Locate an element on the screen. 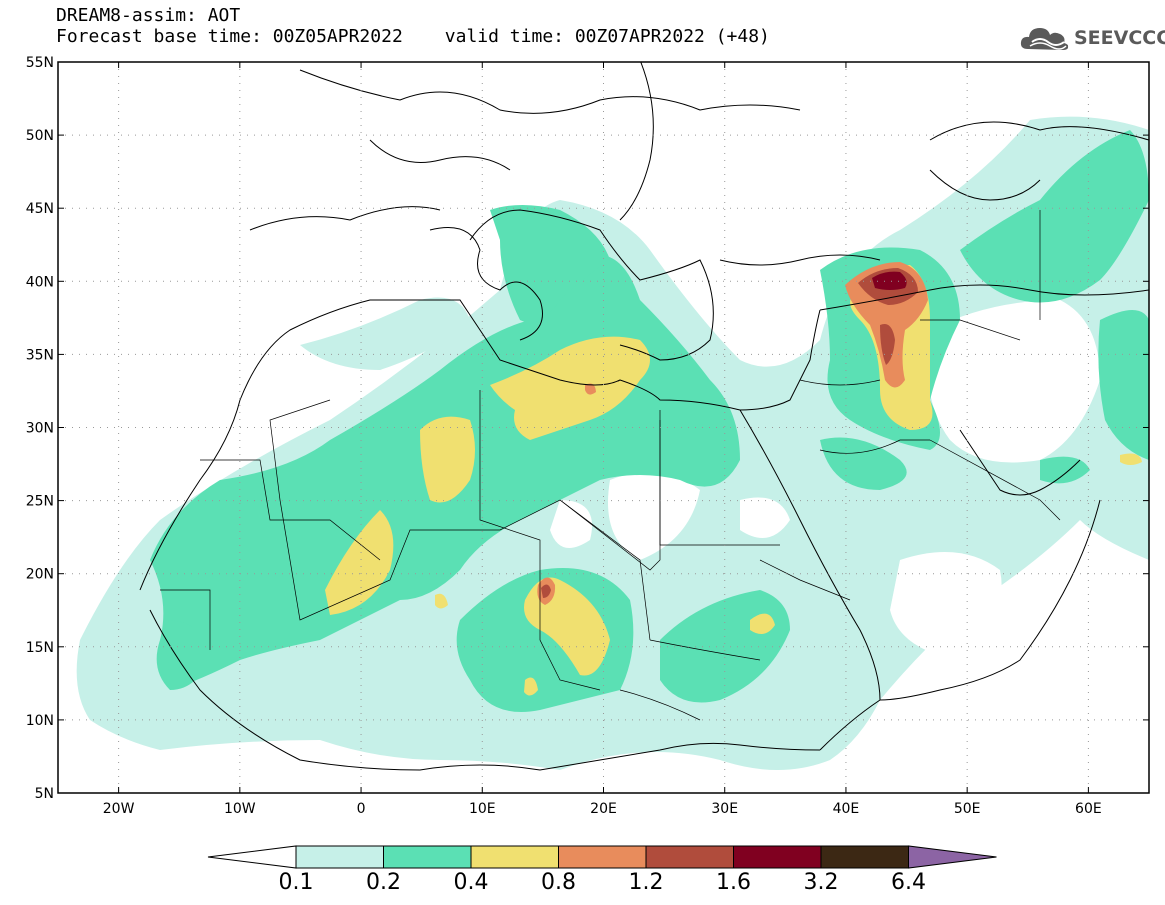  seevccc-logo: SEEVCCC is located at coordinates (1091, 38).